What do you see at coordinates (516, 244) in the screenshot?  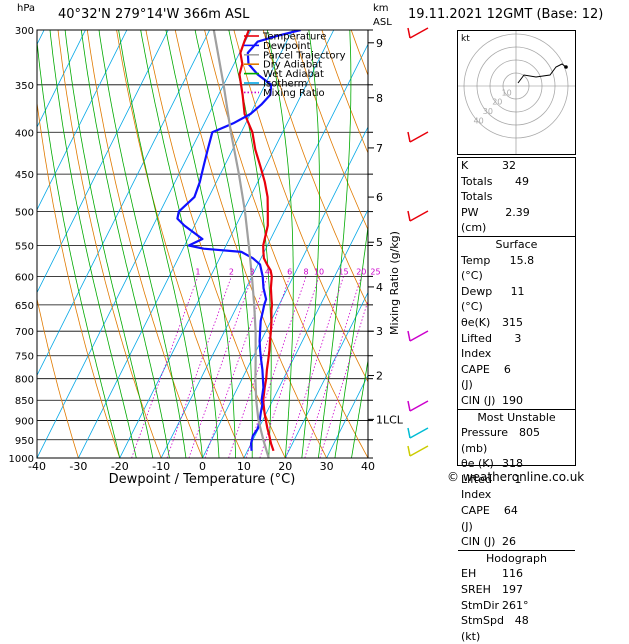 I see `surface-title: Surface` at bounding box center [516, 244].